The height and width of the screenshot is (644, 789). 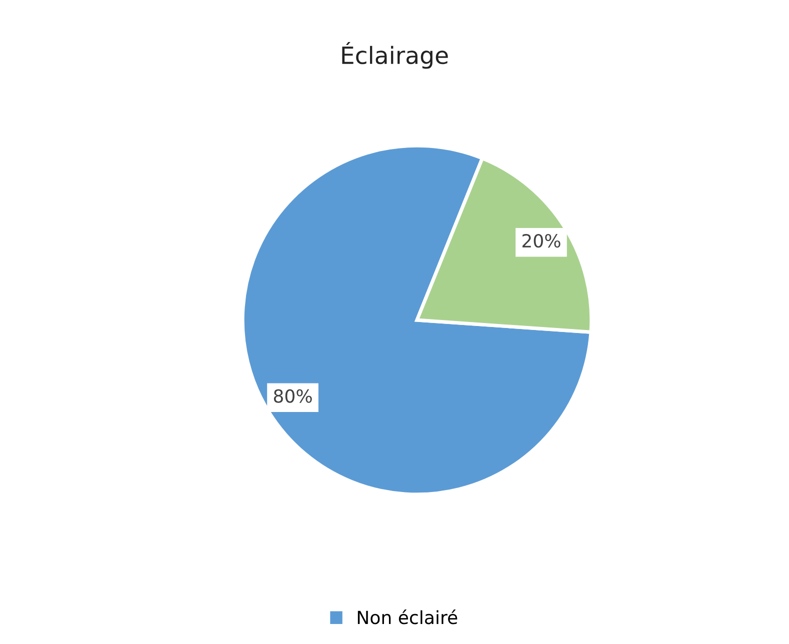 What do you see at coordinates (541, 241) in the screenshot?
I see `data-label: 20%` at bounding box center [541, 241].